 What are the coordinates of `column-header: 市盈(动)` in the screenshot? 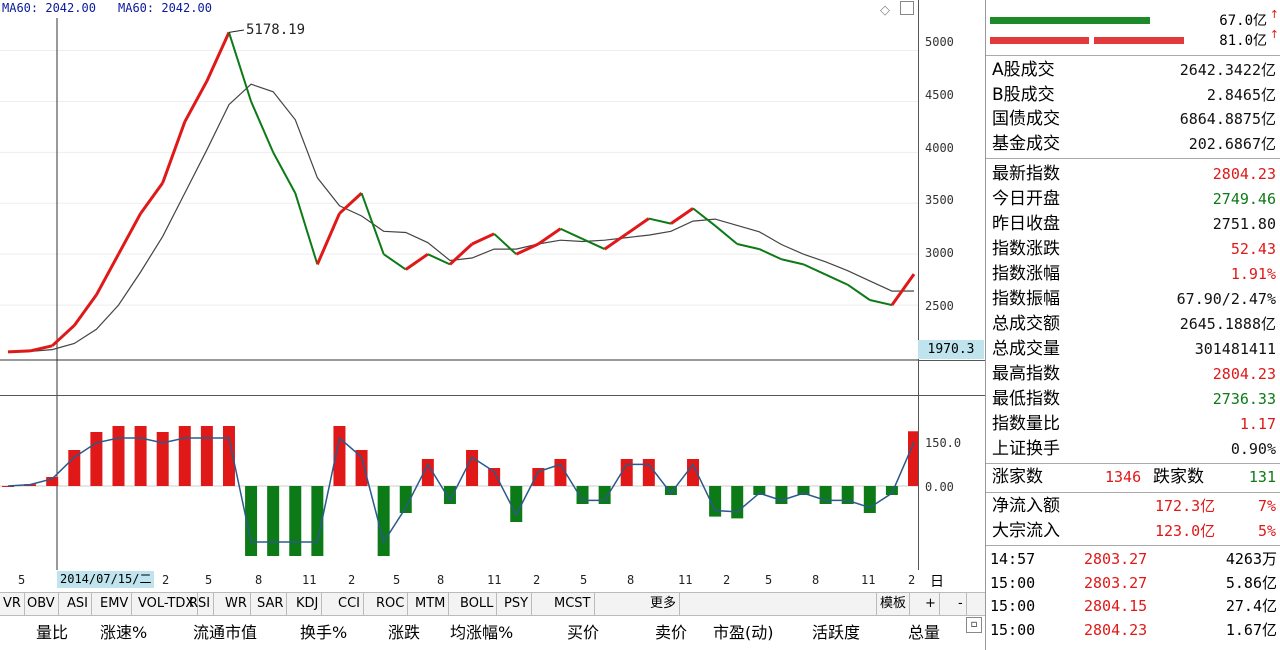 It's located at (743, 632).